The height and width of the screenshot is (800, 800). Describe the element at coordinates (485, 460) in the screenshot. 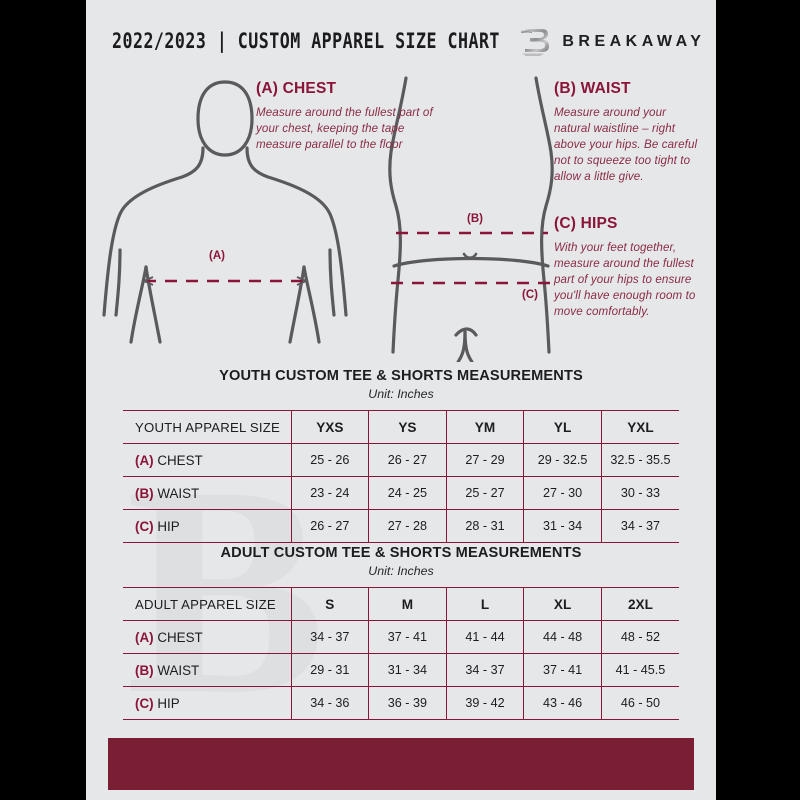

I see `table-cell: 27 - 29` at that location.